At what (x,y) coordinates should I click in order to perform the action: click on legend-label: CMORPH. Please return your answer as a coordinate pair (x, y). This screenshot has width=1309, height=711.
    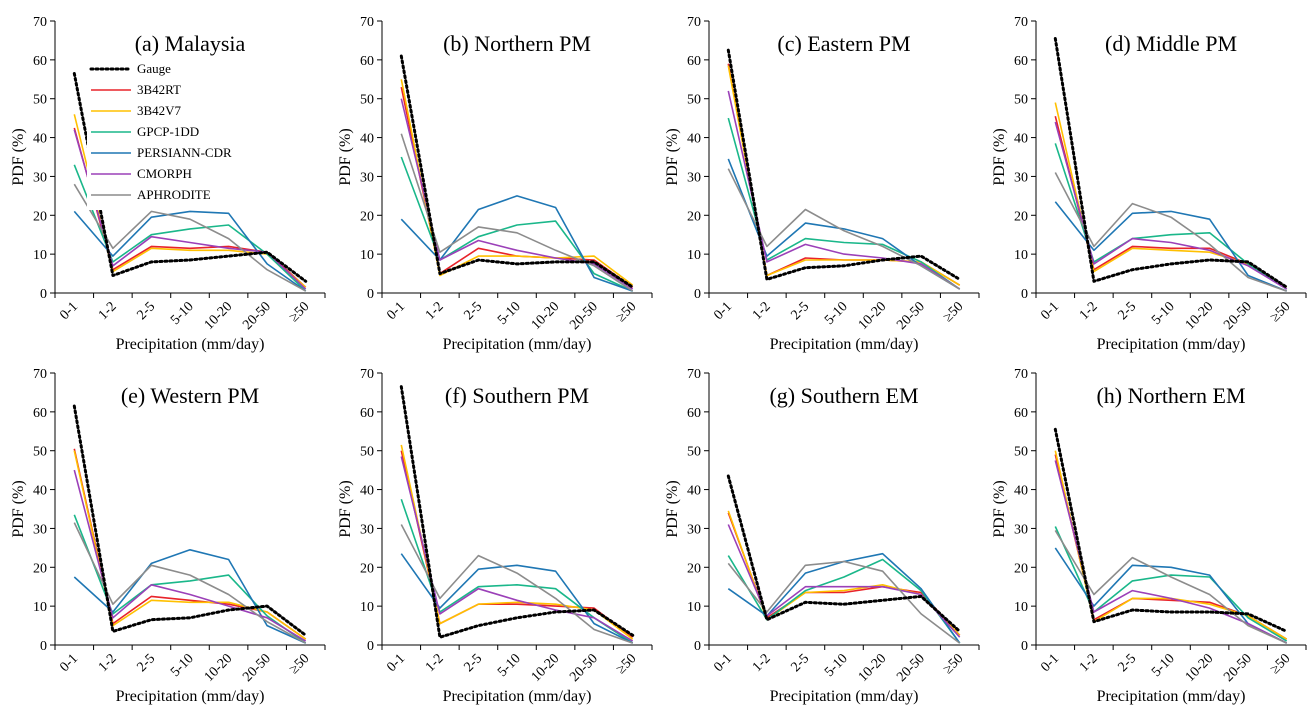
    Looking at the image, I should click on (164, 173).